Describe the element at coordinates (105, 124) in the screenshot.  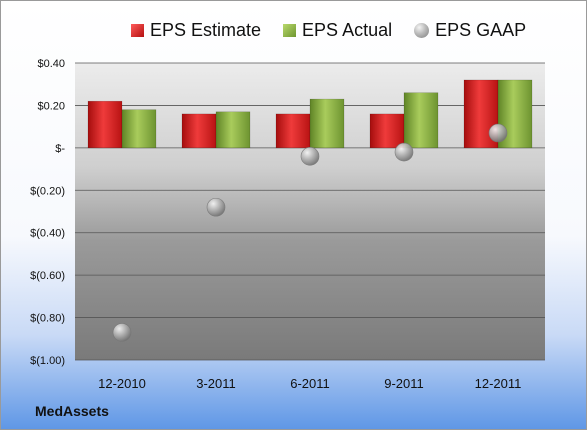
I see `bar-eps-estimate-12-2010` at that location.